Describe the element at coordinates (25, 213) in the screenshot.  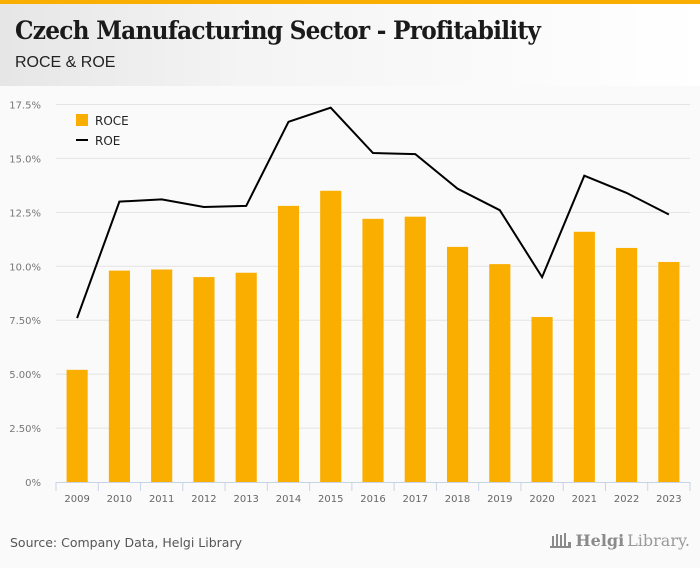
I see `y-tick-label: 12.5%` at that location.